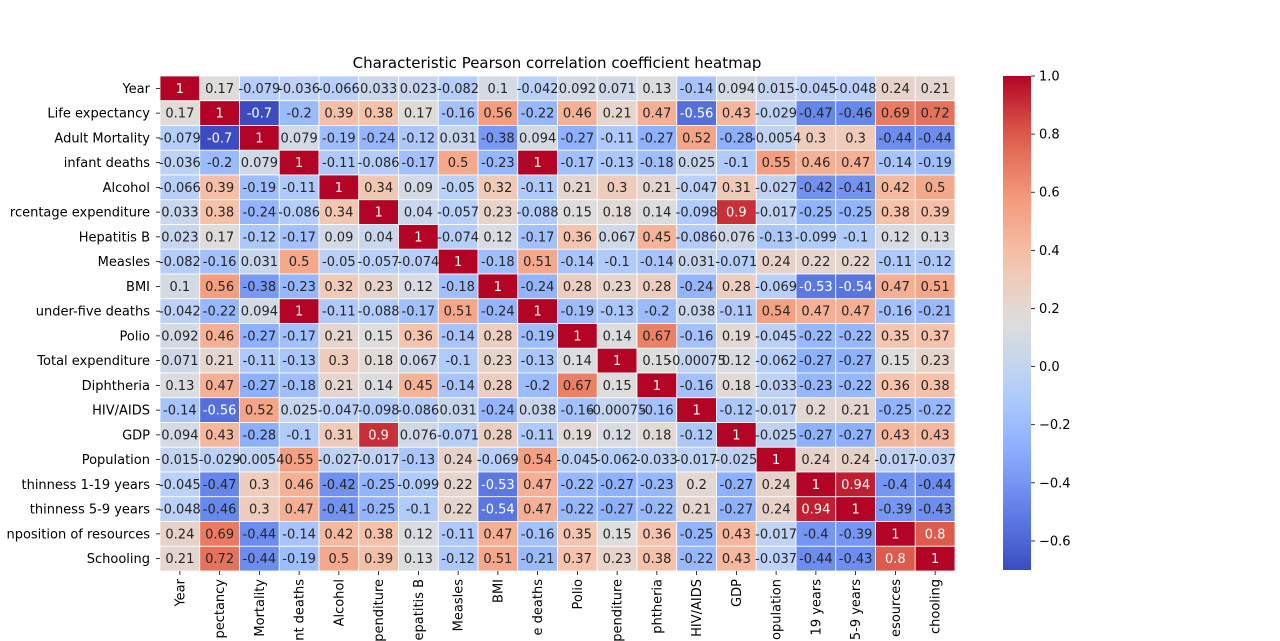 Image resolution: width=1280 pixels, height=641 pixels. Describe the element at coordinates (895, 336) in the screenshot. I see `cell-value: 0.35` at that location.